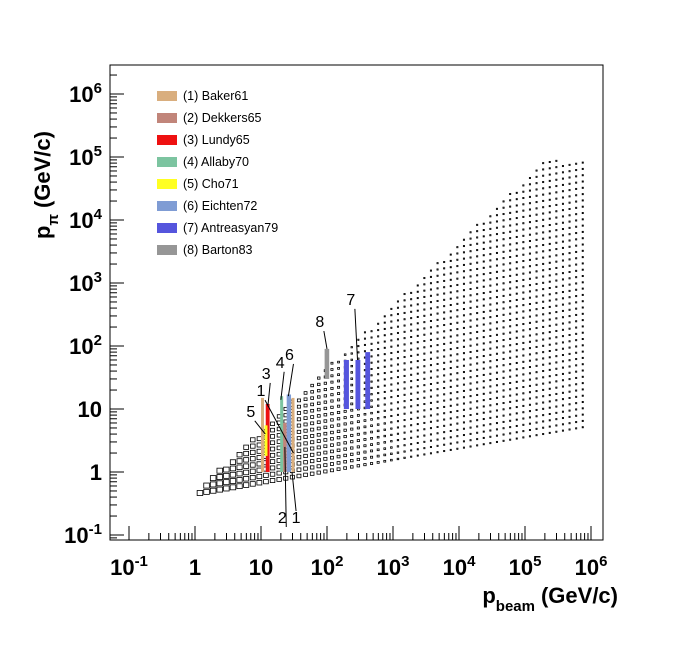 The width and height of the screenshot is (689, 658). I want to click on y-tick-label: 10, so click(90, 409).